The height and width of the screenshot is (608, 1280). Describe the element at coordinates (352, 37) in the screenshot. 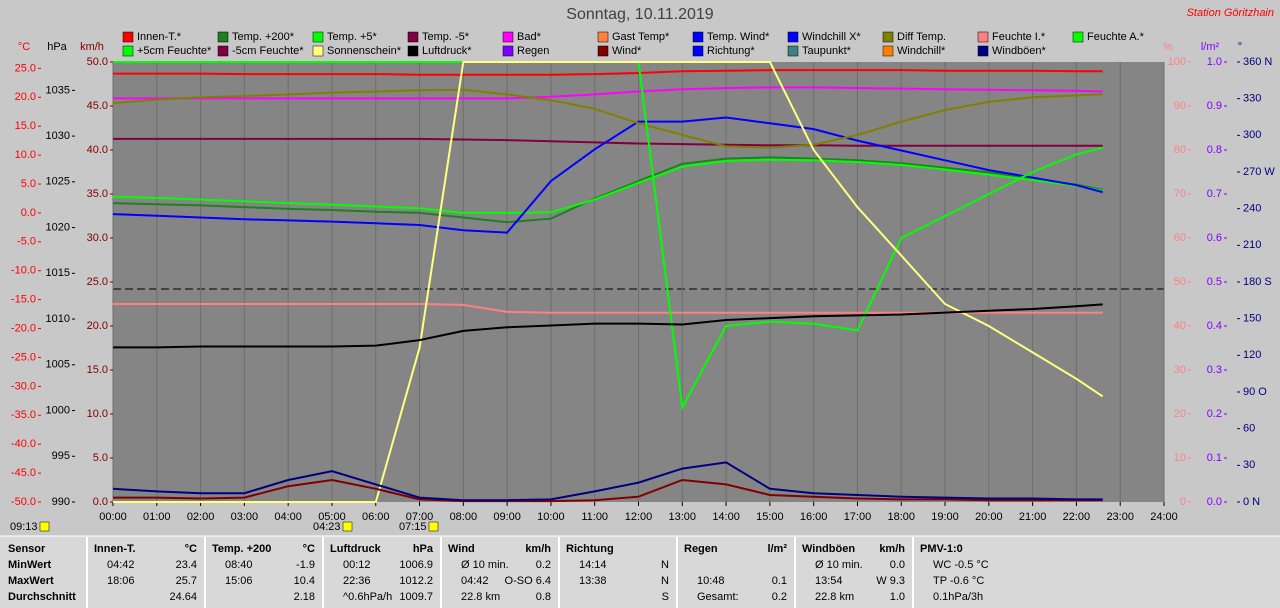

I see `legend-label: Temp. +5*` at that location.